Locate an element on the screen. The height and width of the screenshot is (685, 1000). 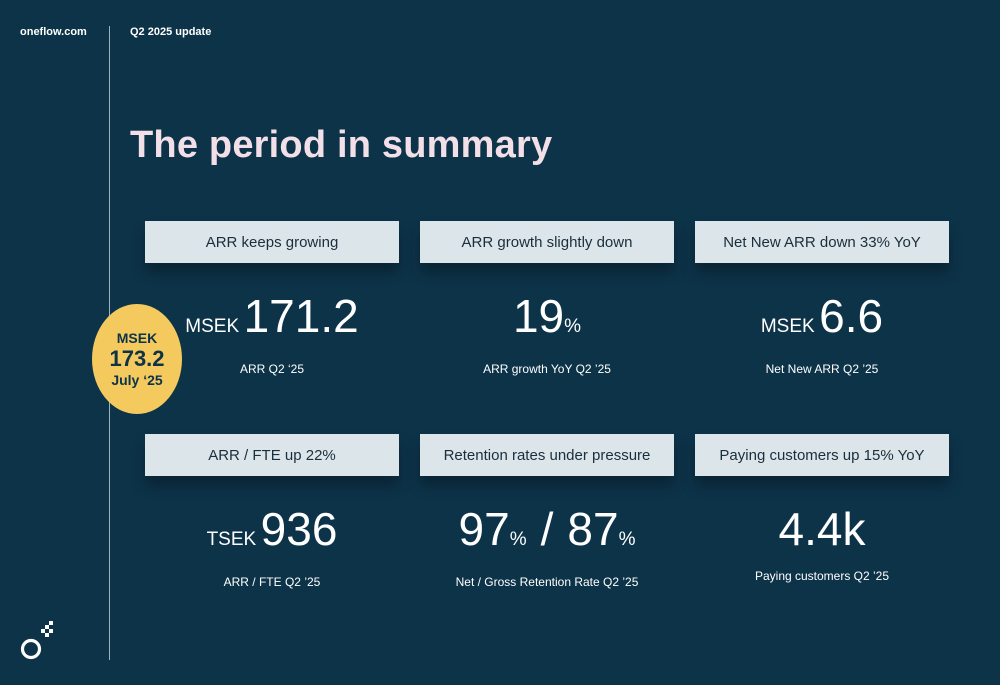
caption-arr: ARR Q2 ‘25 is located at coordinates (272, 369).